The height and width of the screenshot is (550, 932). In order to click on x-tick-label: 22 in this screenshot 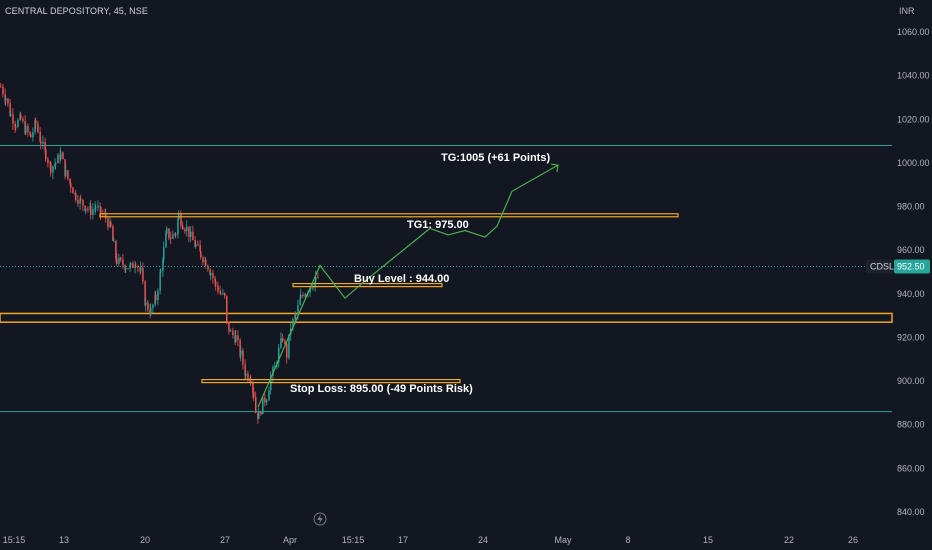, I will do `click(789, 540)`.